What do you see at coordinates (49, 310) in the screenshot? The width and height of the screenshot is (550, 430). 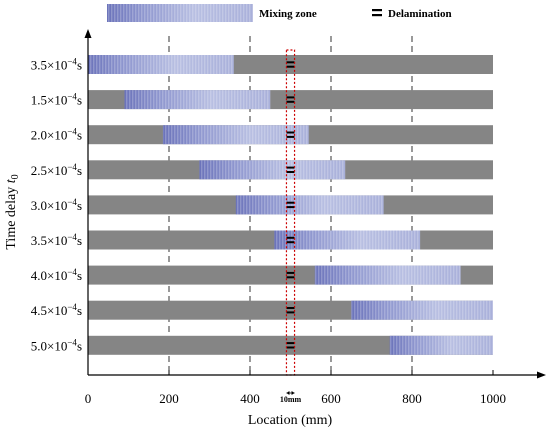 I see `y-tick-label-base: 4.5×10` at bounding box center [49, 310].